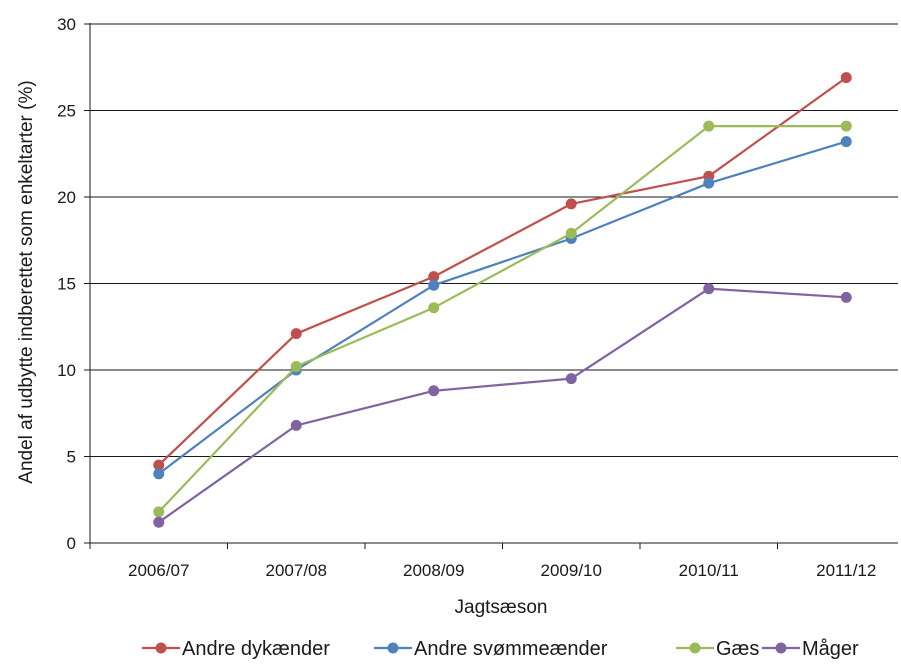  I want to click on y-tick-label: 10, so click(66, 370).